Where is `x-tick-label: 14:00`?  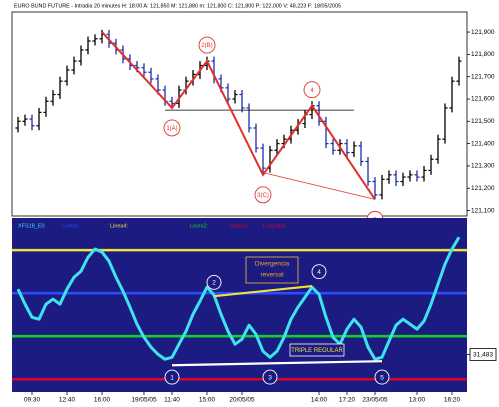
x-tick-label: 14:00 is located at coordinates (319, 400).